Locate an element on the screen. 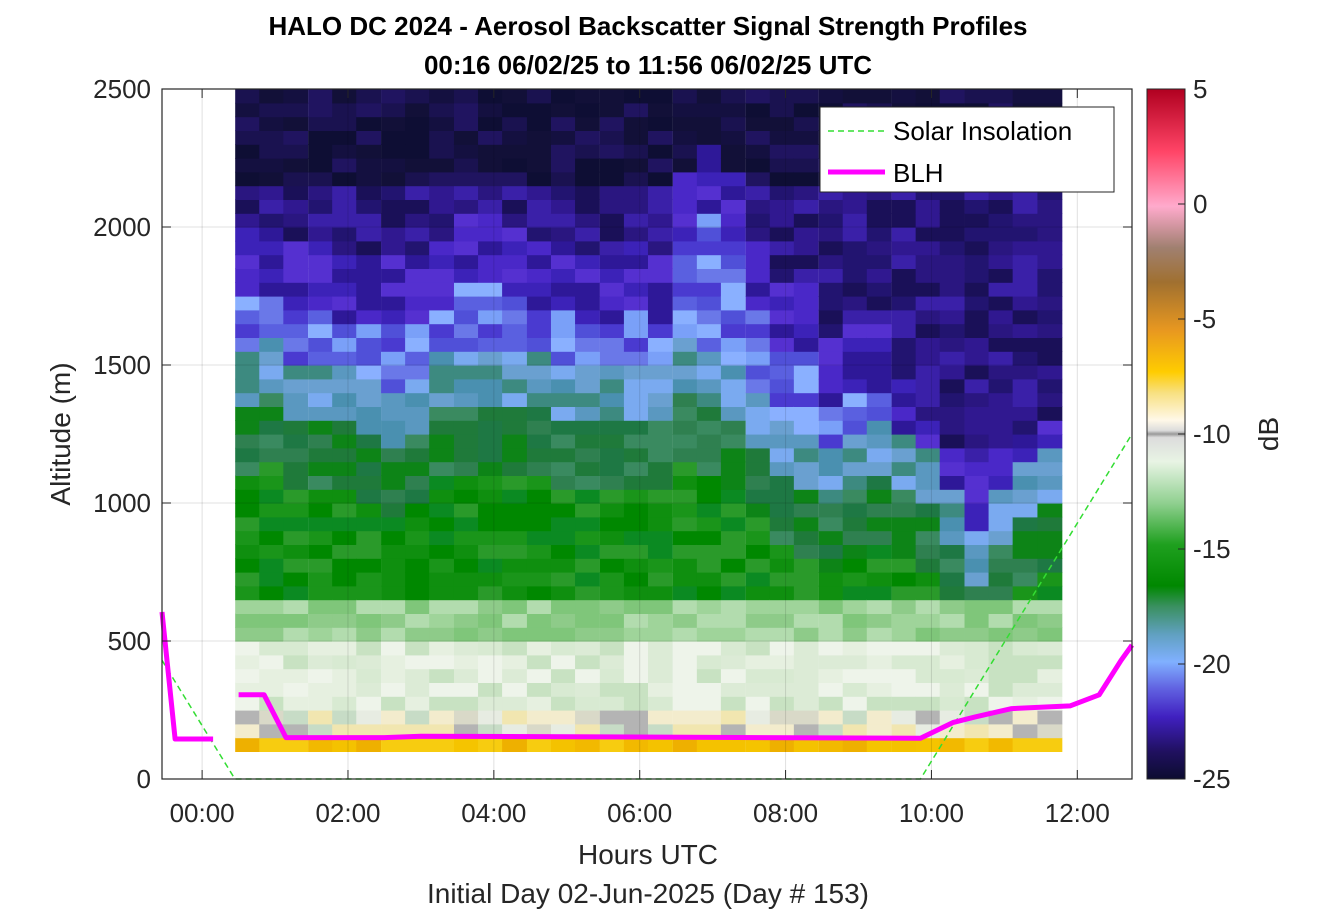 The image size is (1343, 911). x-tick-label: 04:00 is located at coordinates (493, 813).